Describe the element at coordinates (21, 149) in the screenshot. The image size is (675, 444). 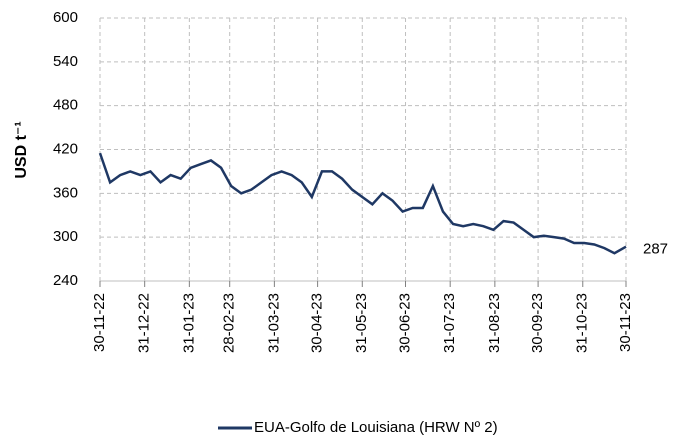
I see `y-axis-label: USD t⁻¹` at that location.